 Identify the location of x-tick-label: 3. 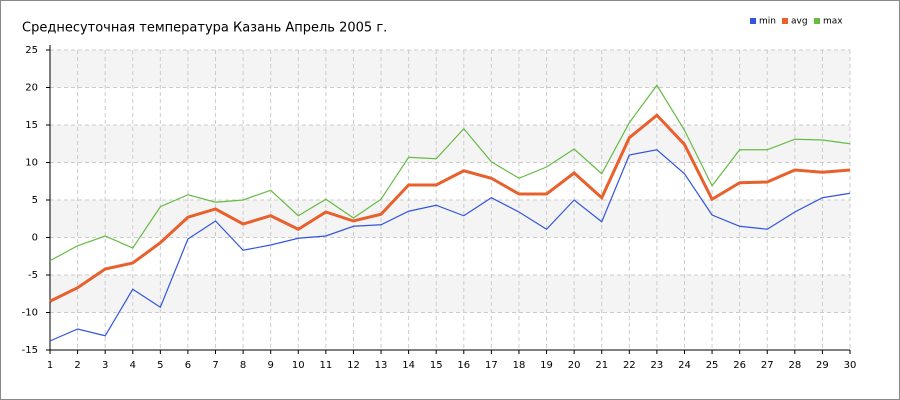
(105, 365).